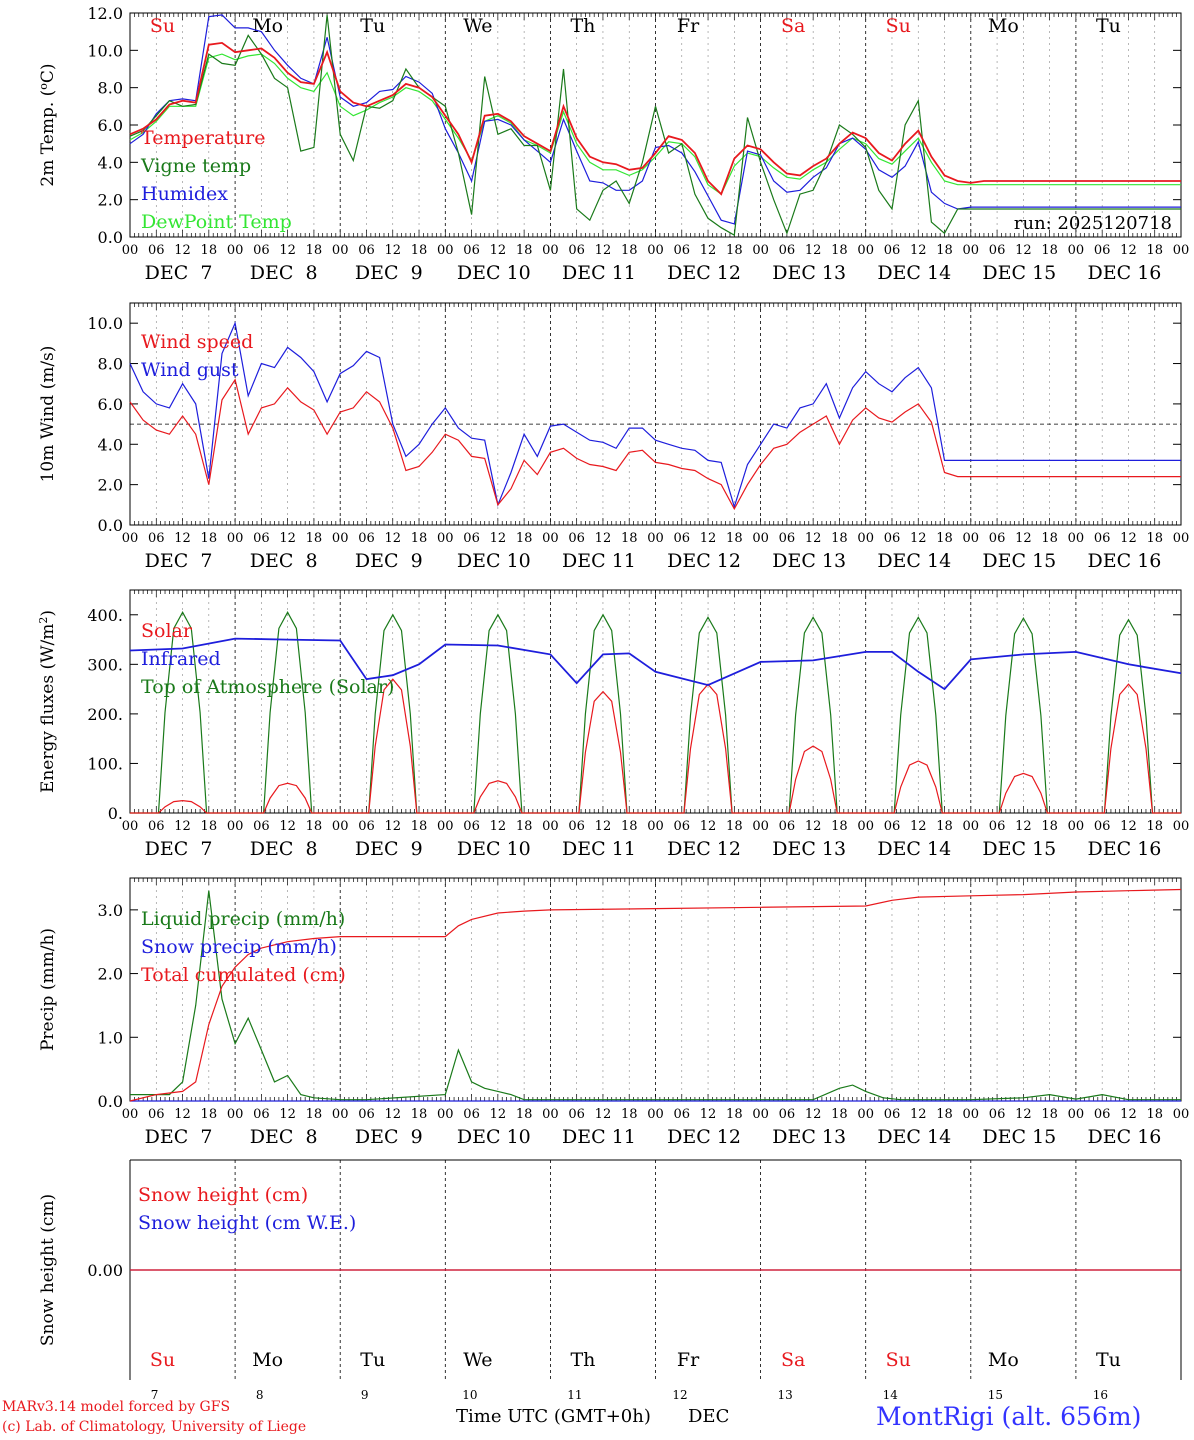 The height and width of the screenshot is (1440, 1194). Describe the element at coordinates (48, 73) in the screenshot. I see `unit: C)` at that location.